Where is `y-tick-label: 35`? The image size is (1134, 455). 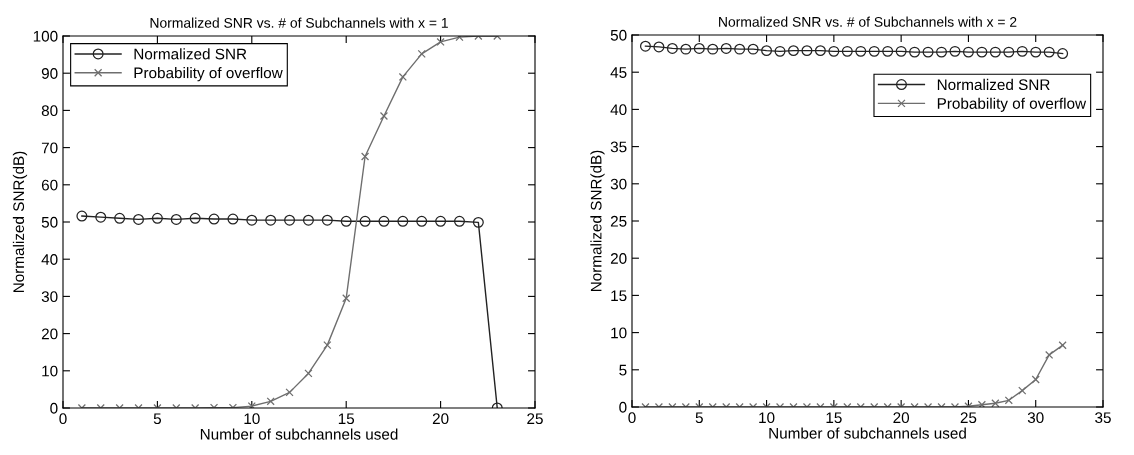
y-tick-label: 35 is located at coordinates (618, 147).